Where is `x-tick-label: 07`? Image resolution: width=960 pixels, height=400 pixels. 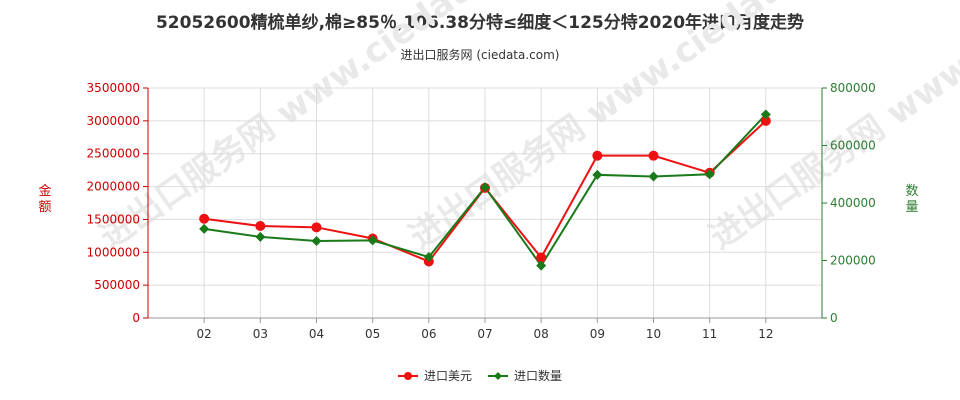
x-tick-label: 07 is located at coordinates (484, 334).